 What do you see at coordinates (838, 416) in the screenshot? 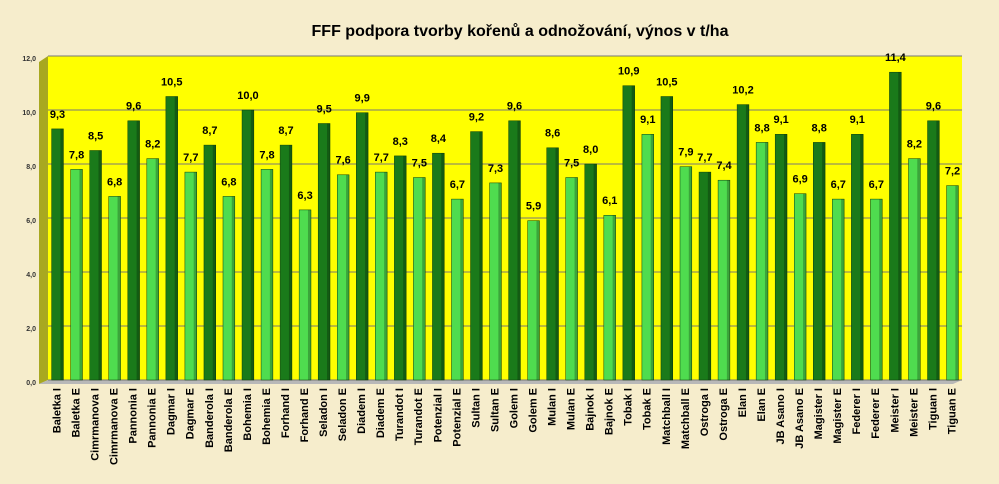
I see `x-tick-label: Magister E` at bounding box center [838, 416].